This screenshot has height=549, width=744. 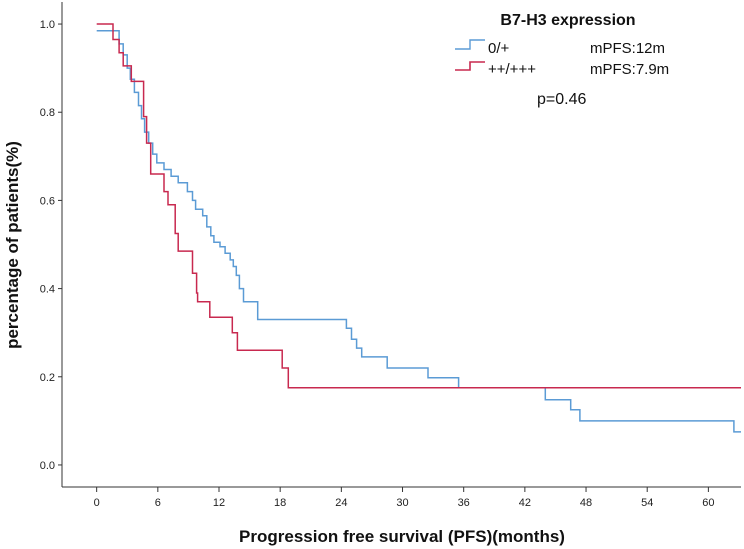 I want to click on y-tick-label: 0.6, so click(x=47, y=201).